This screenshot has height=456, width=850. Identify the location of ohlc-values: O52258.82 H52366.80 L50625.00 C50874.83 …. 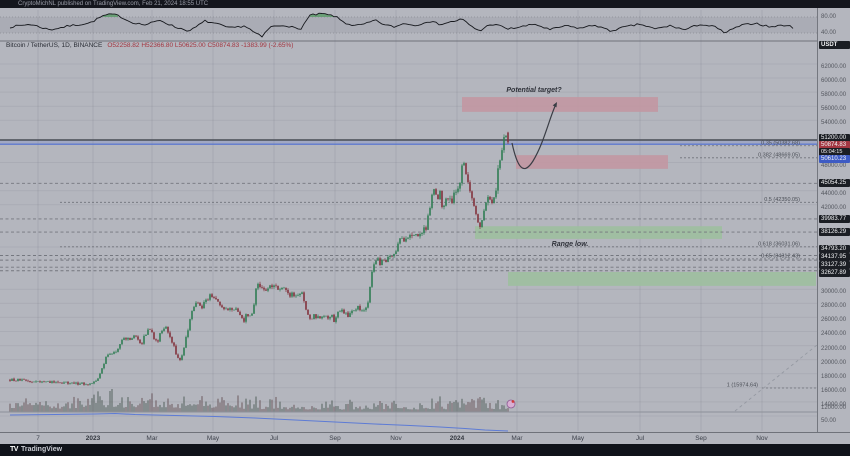
(200, 45).